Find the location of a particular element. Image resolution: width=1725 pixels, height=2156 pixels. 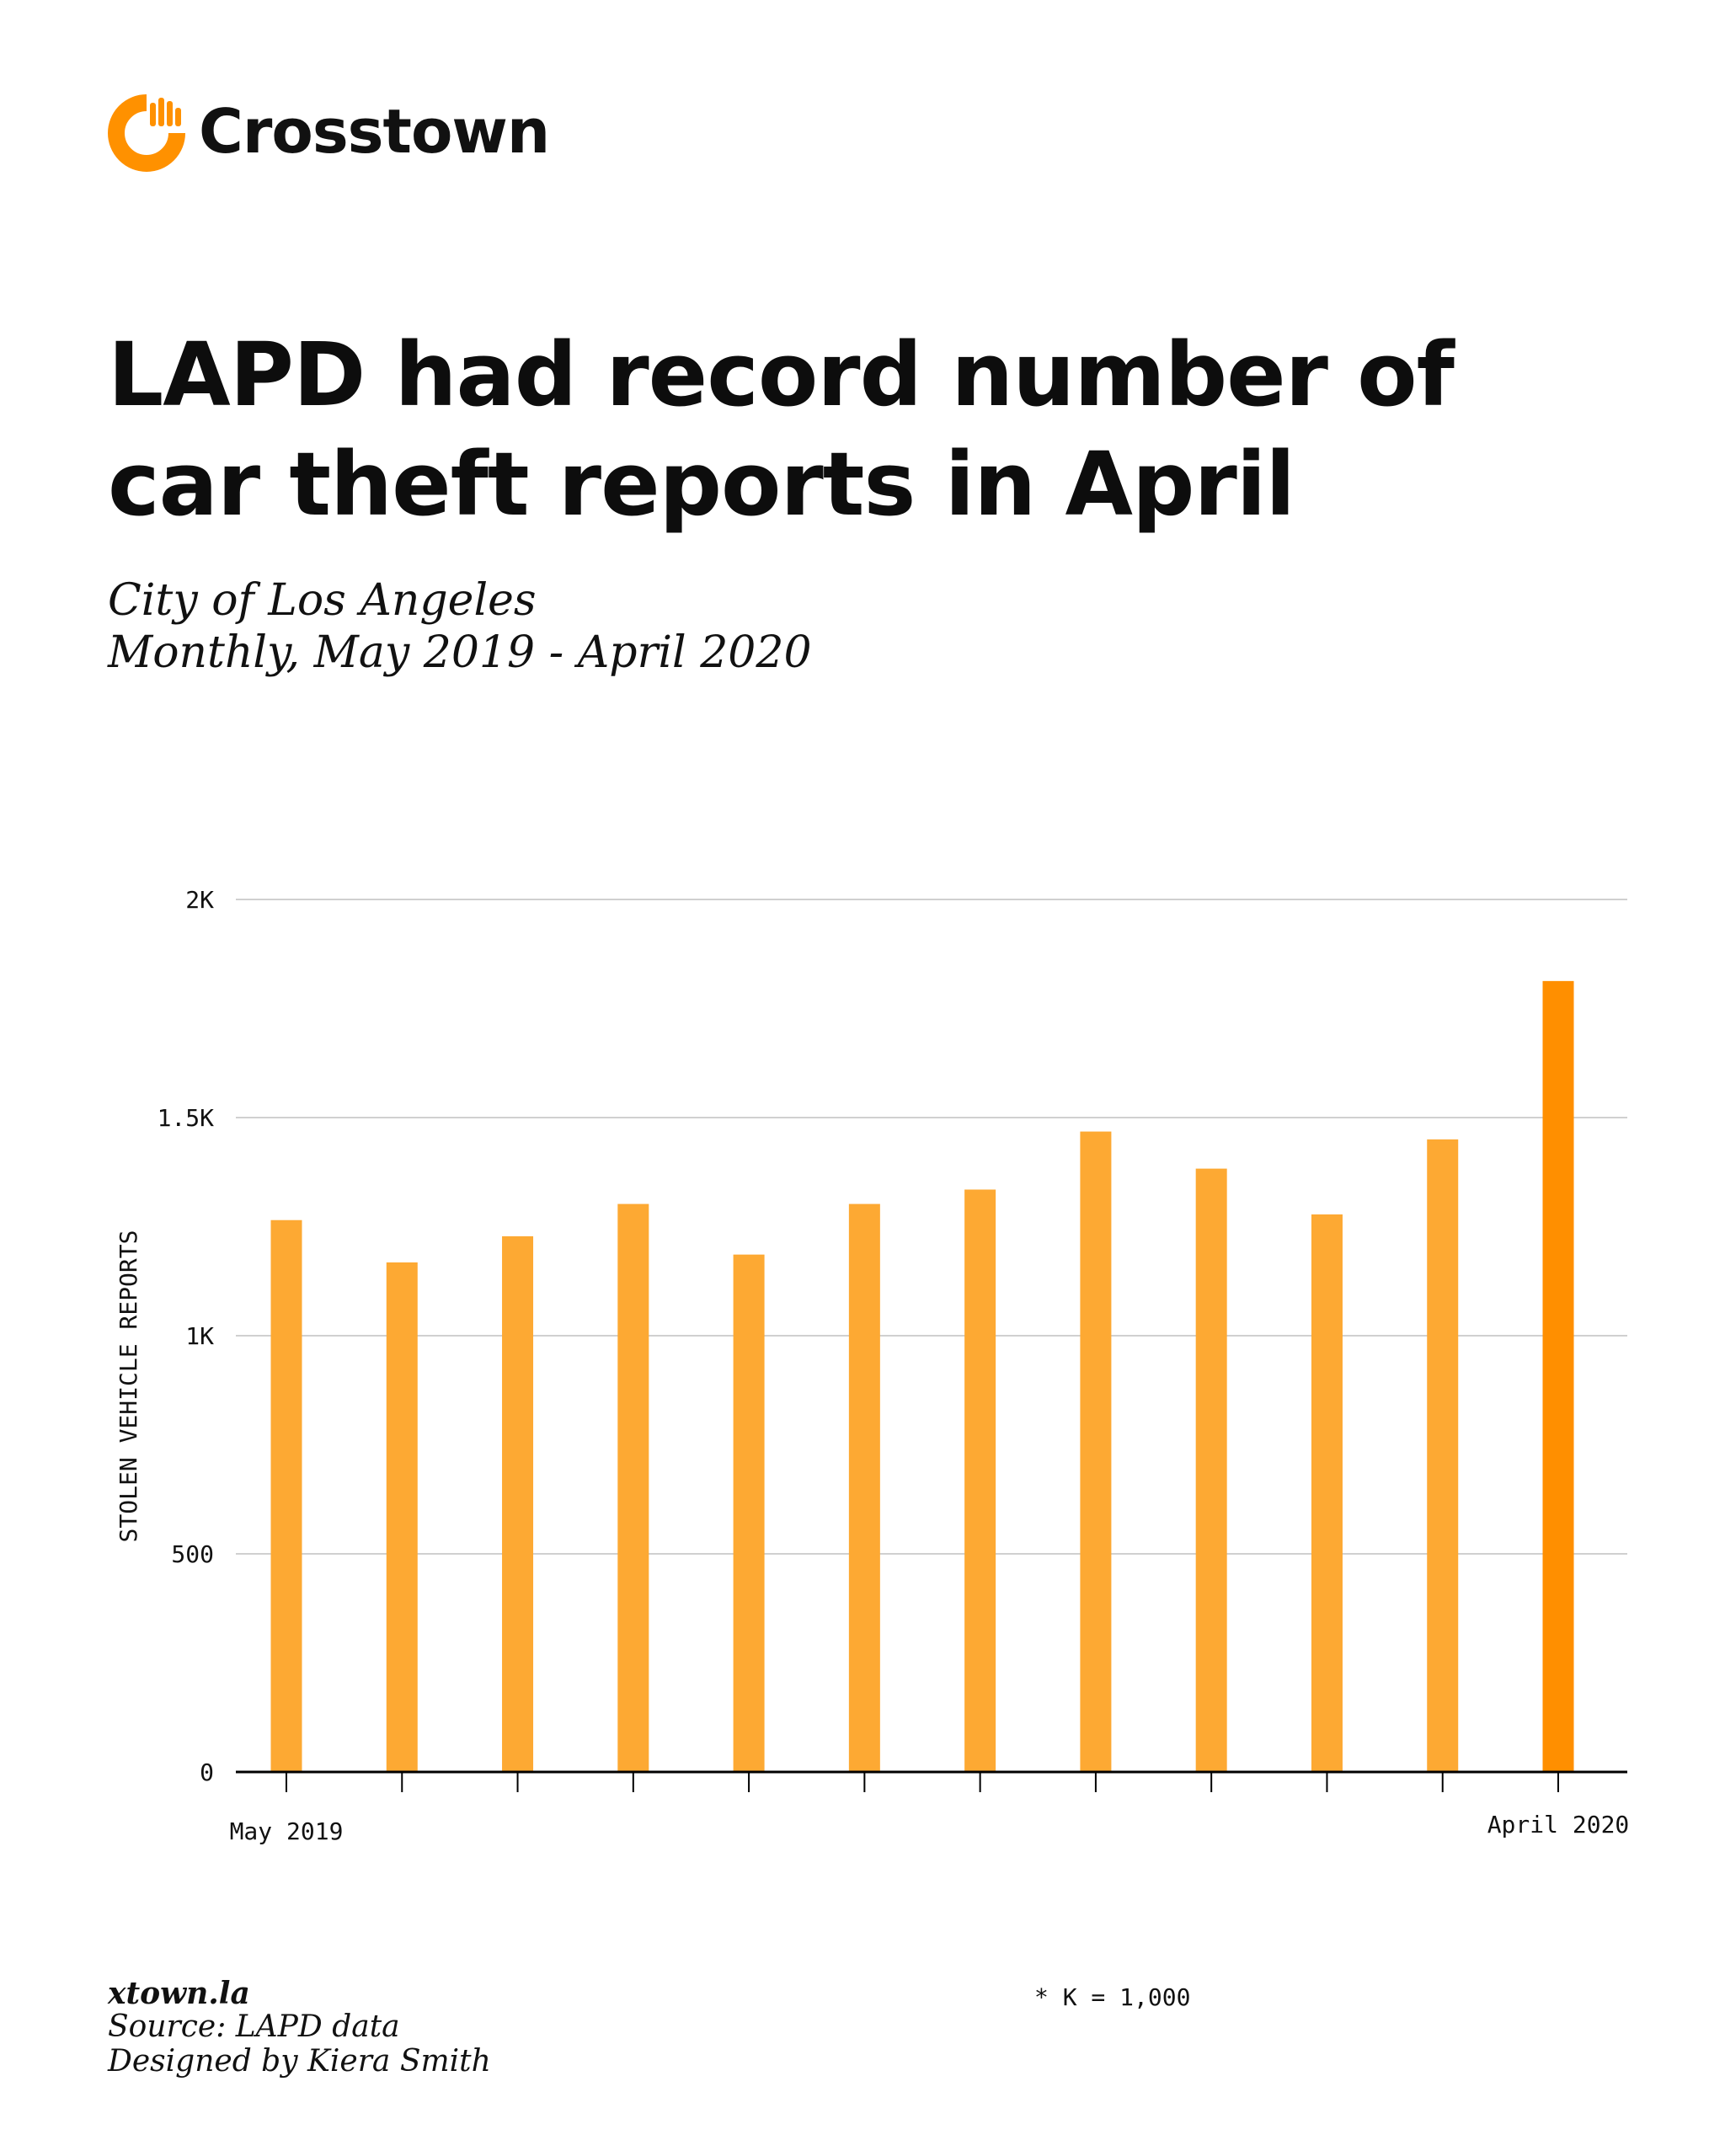

y-tick-label: 1.5K is located at coordinates (186, 1118).